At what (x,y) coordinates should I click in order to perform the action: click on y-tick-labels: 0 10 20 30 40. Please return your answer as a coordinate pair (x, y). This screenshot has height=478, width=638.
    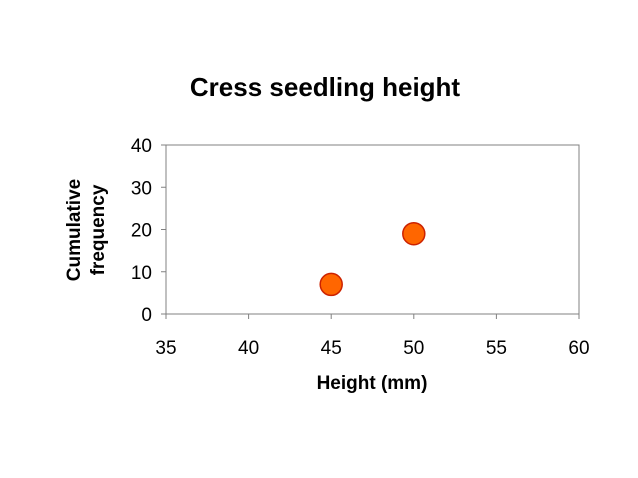
    Looking at the image, I should click on (141, 231).